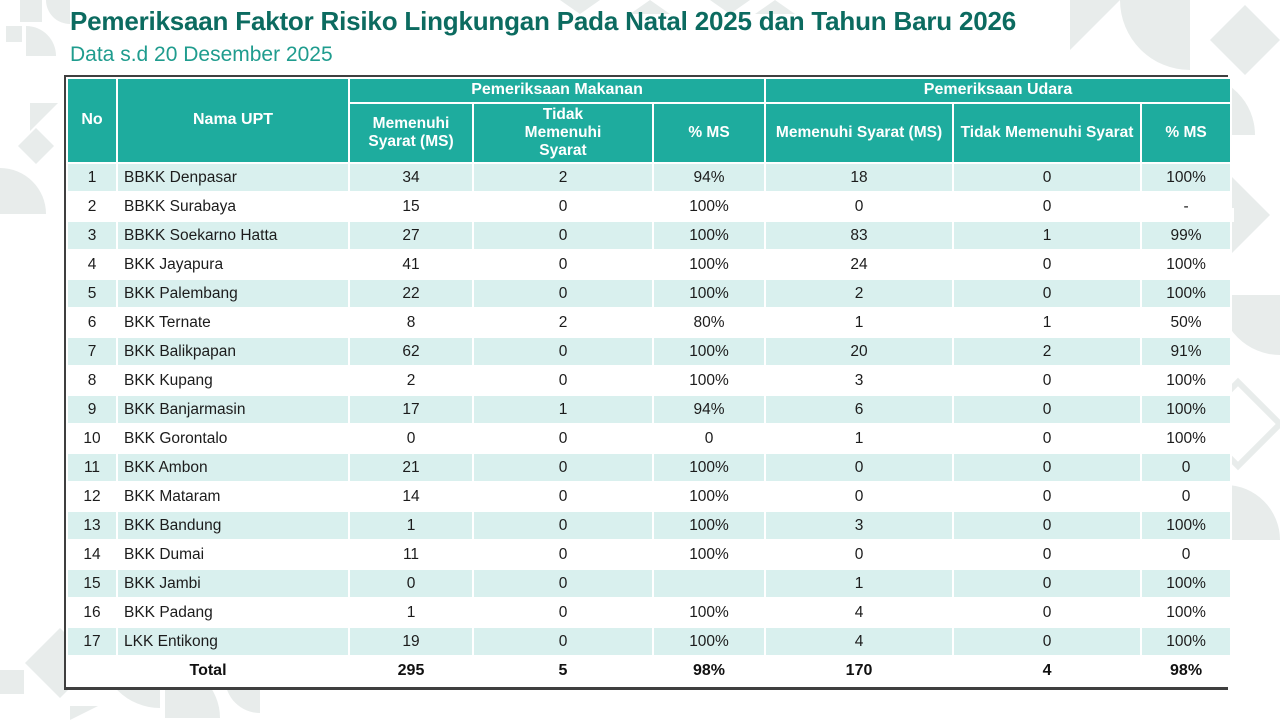  What do you see at coordinates (92, 264) in the screenshot?
I see `cell-no: 4` at bounding box center [92, 264].